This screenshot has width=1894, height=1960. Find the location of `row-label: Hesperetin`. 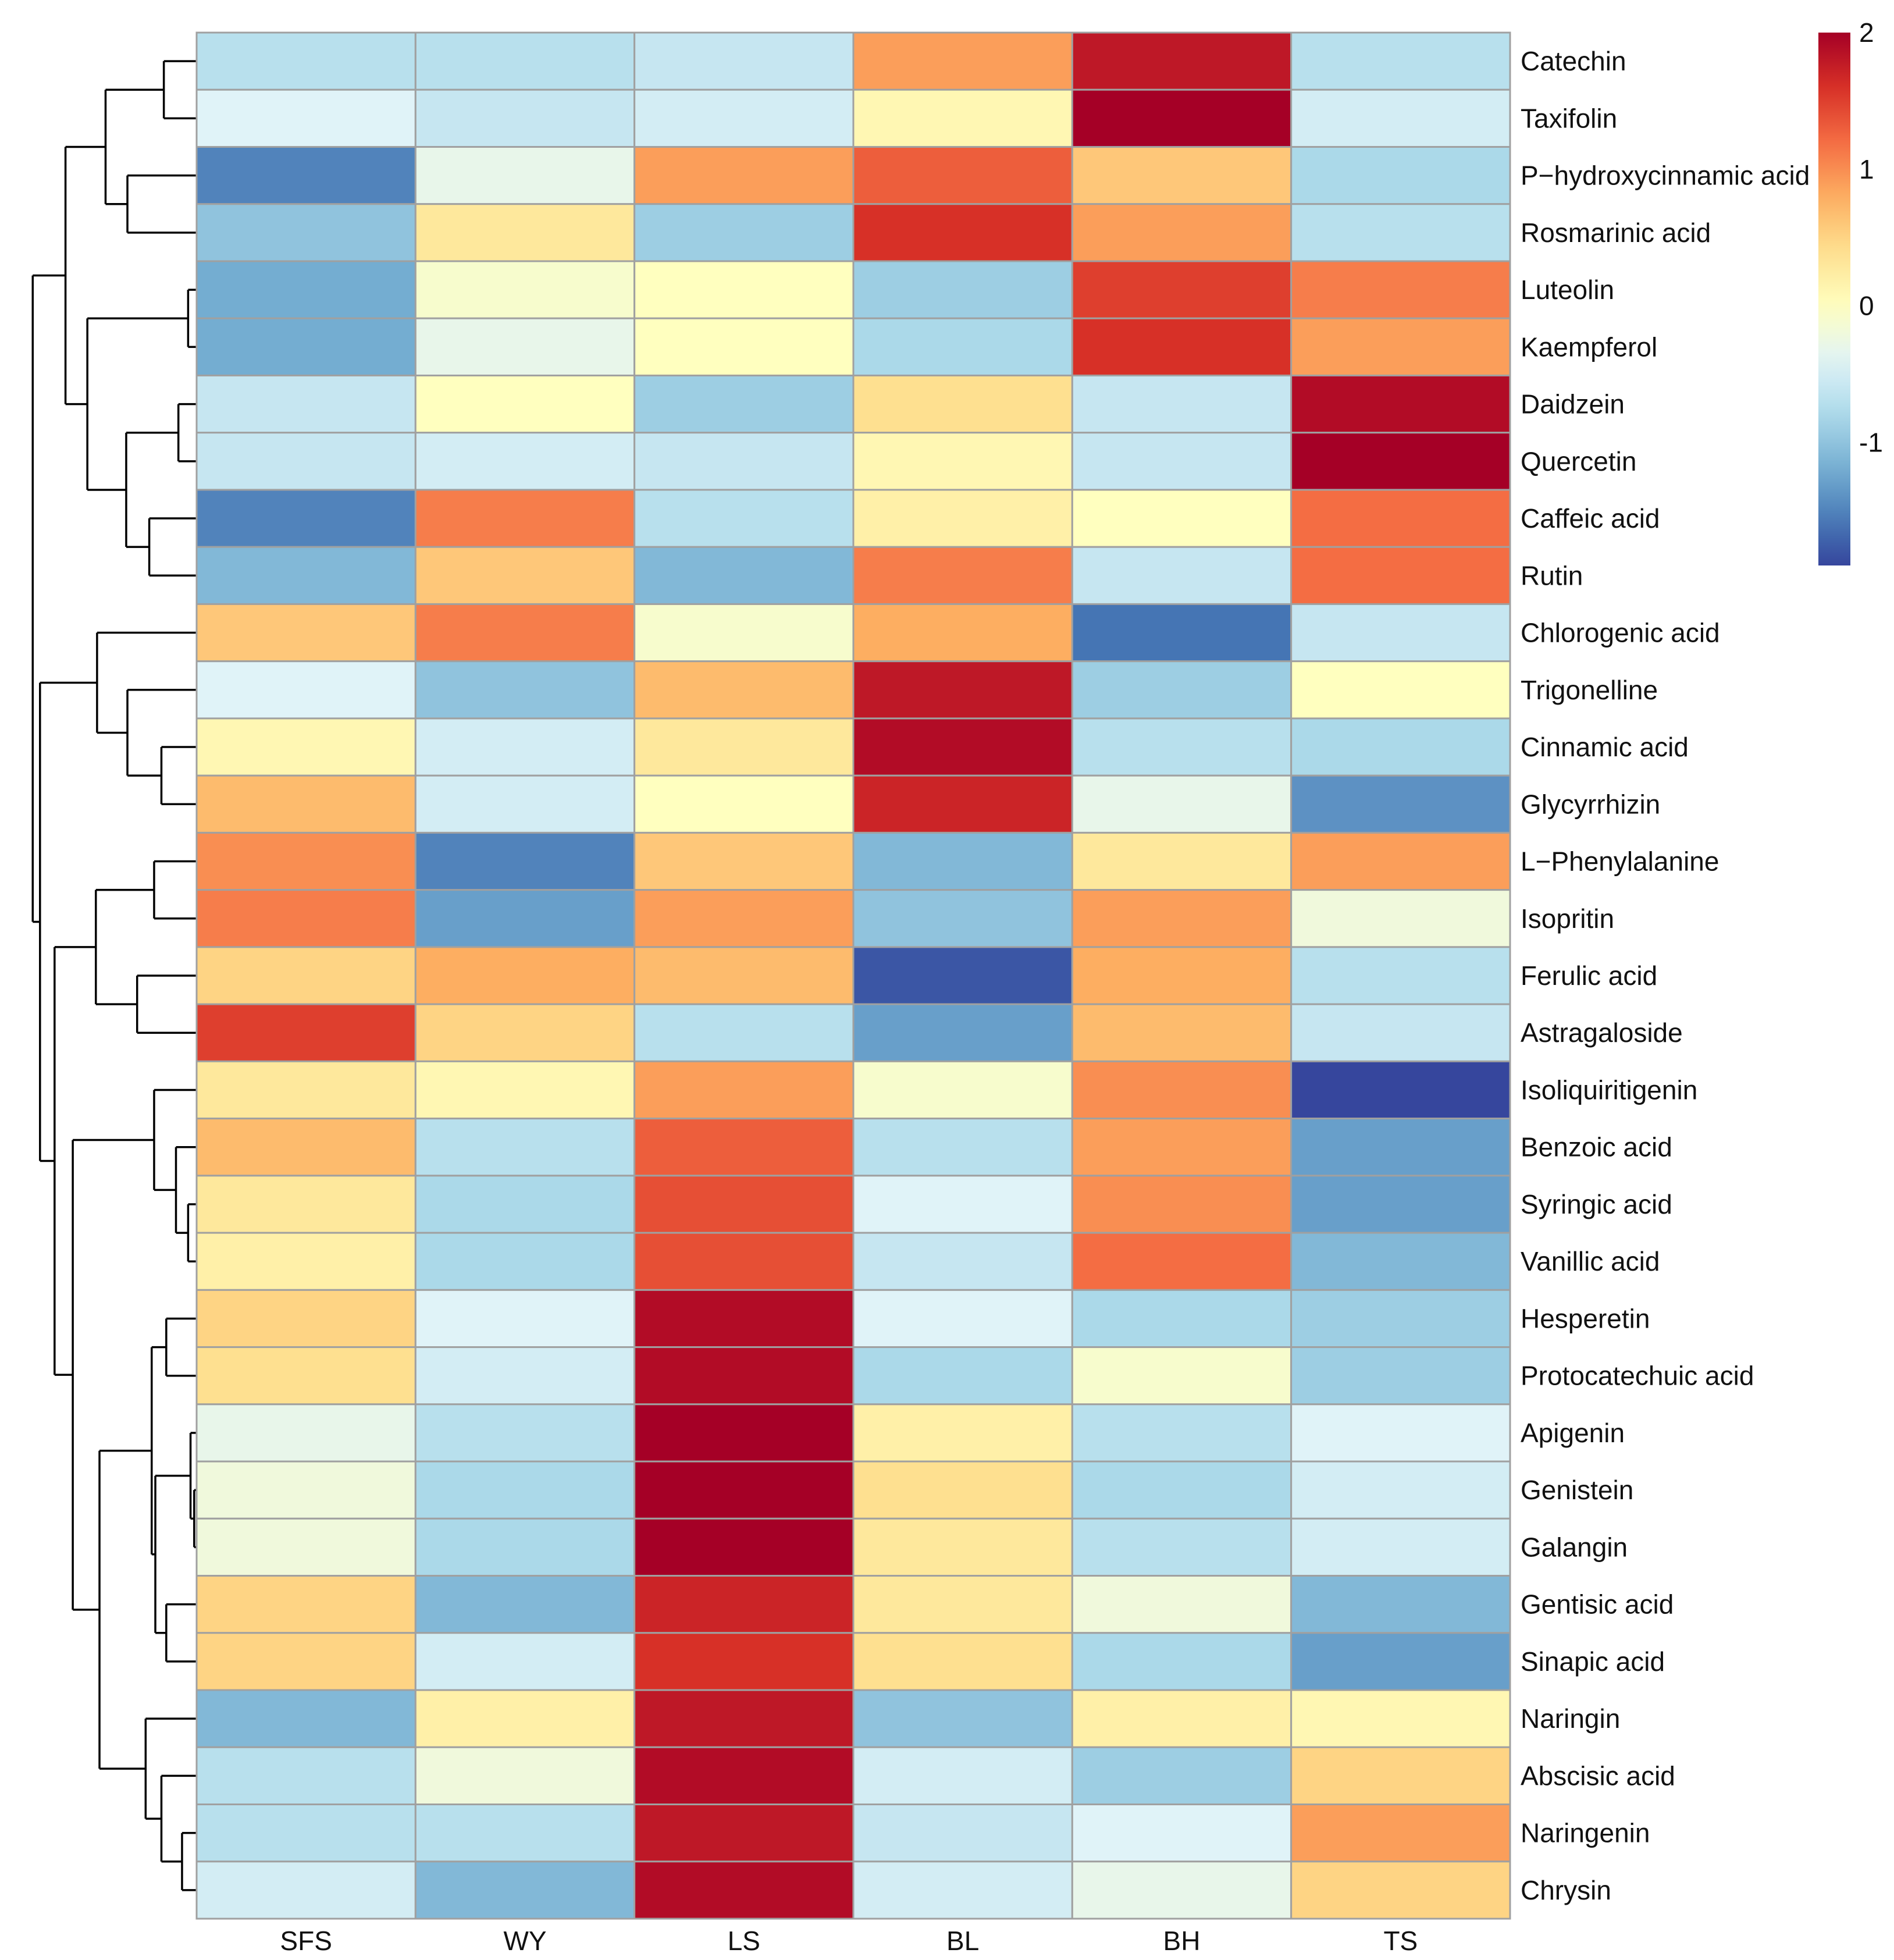

row-label: Hesperetin is located at coordinates (1585, 1318).